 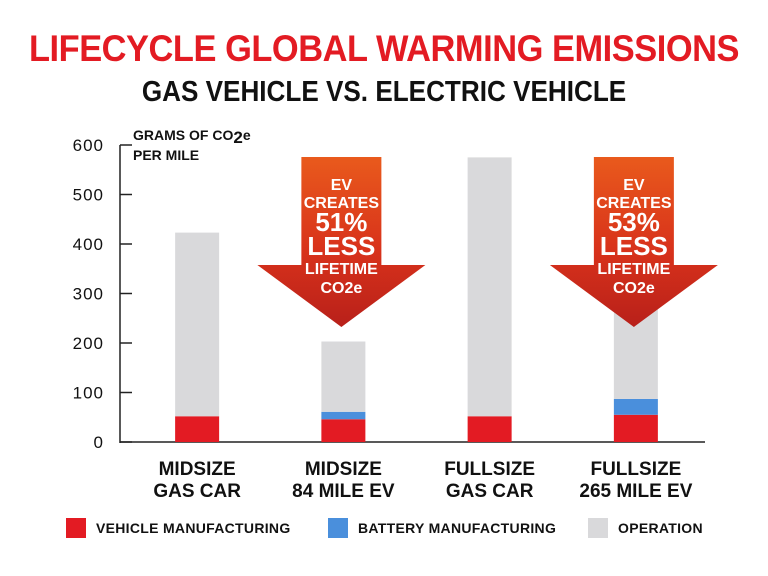 I want to click on y-tick-label: 600, so click(x=88, y=145).